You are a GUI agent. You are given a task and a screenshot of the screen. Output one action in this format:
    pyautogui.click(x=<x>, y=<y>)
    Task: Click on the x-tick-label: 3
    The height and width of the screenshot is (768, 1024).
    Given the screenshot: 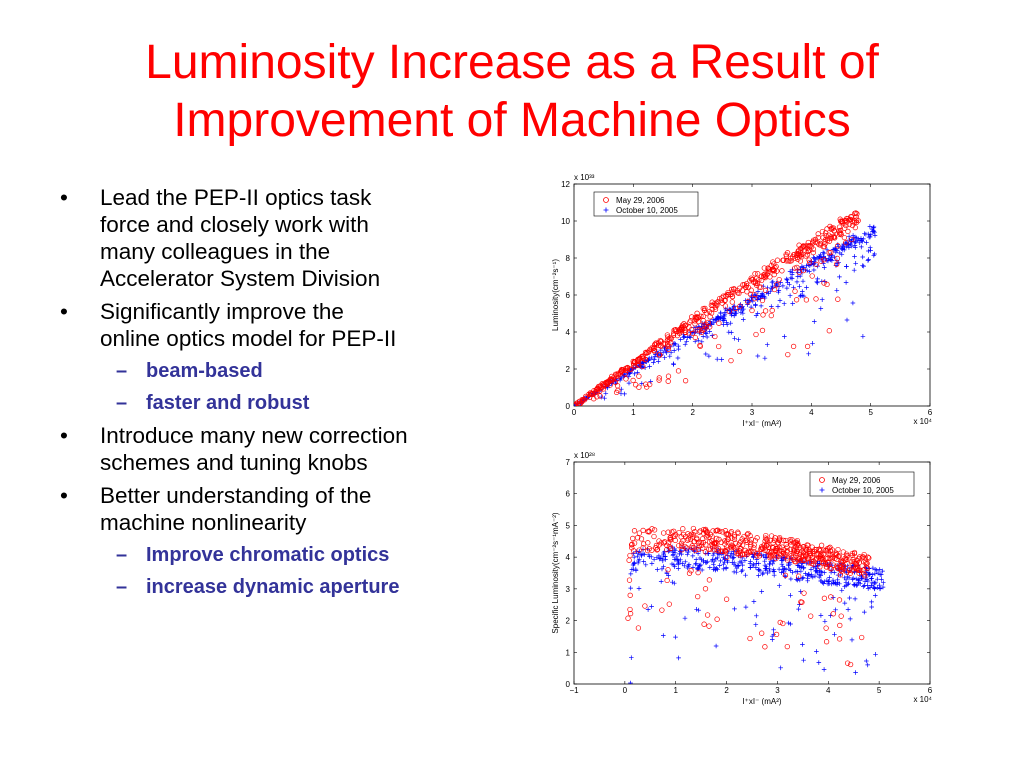 What is the action you would take?
    pyautogui.click(x=752, y=412)
    